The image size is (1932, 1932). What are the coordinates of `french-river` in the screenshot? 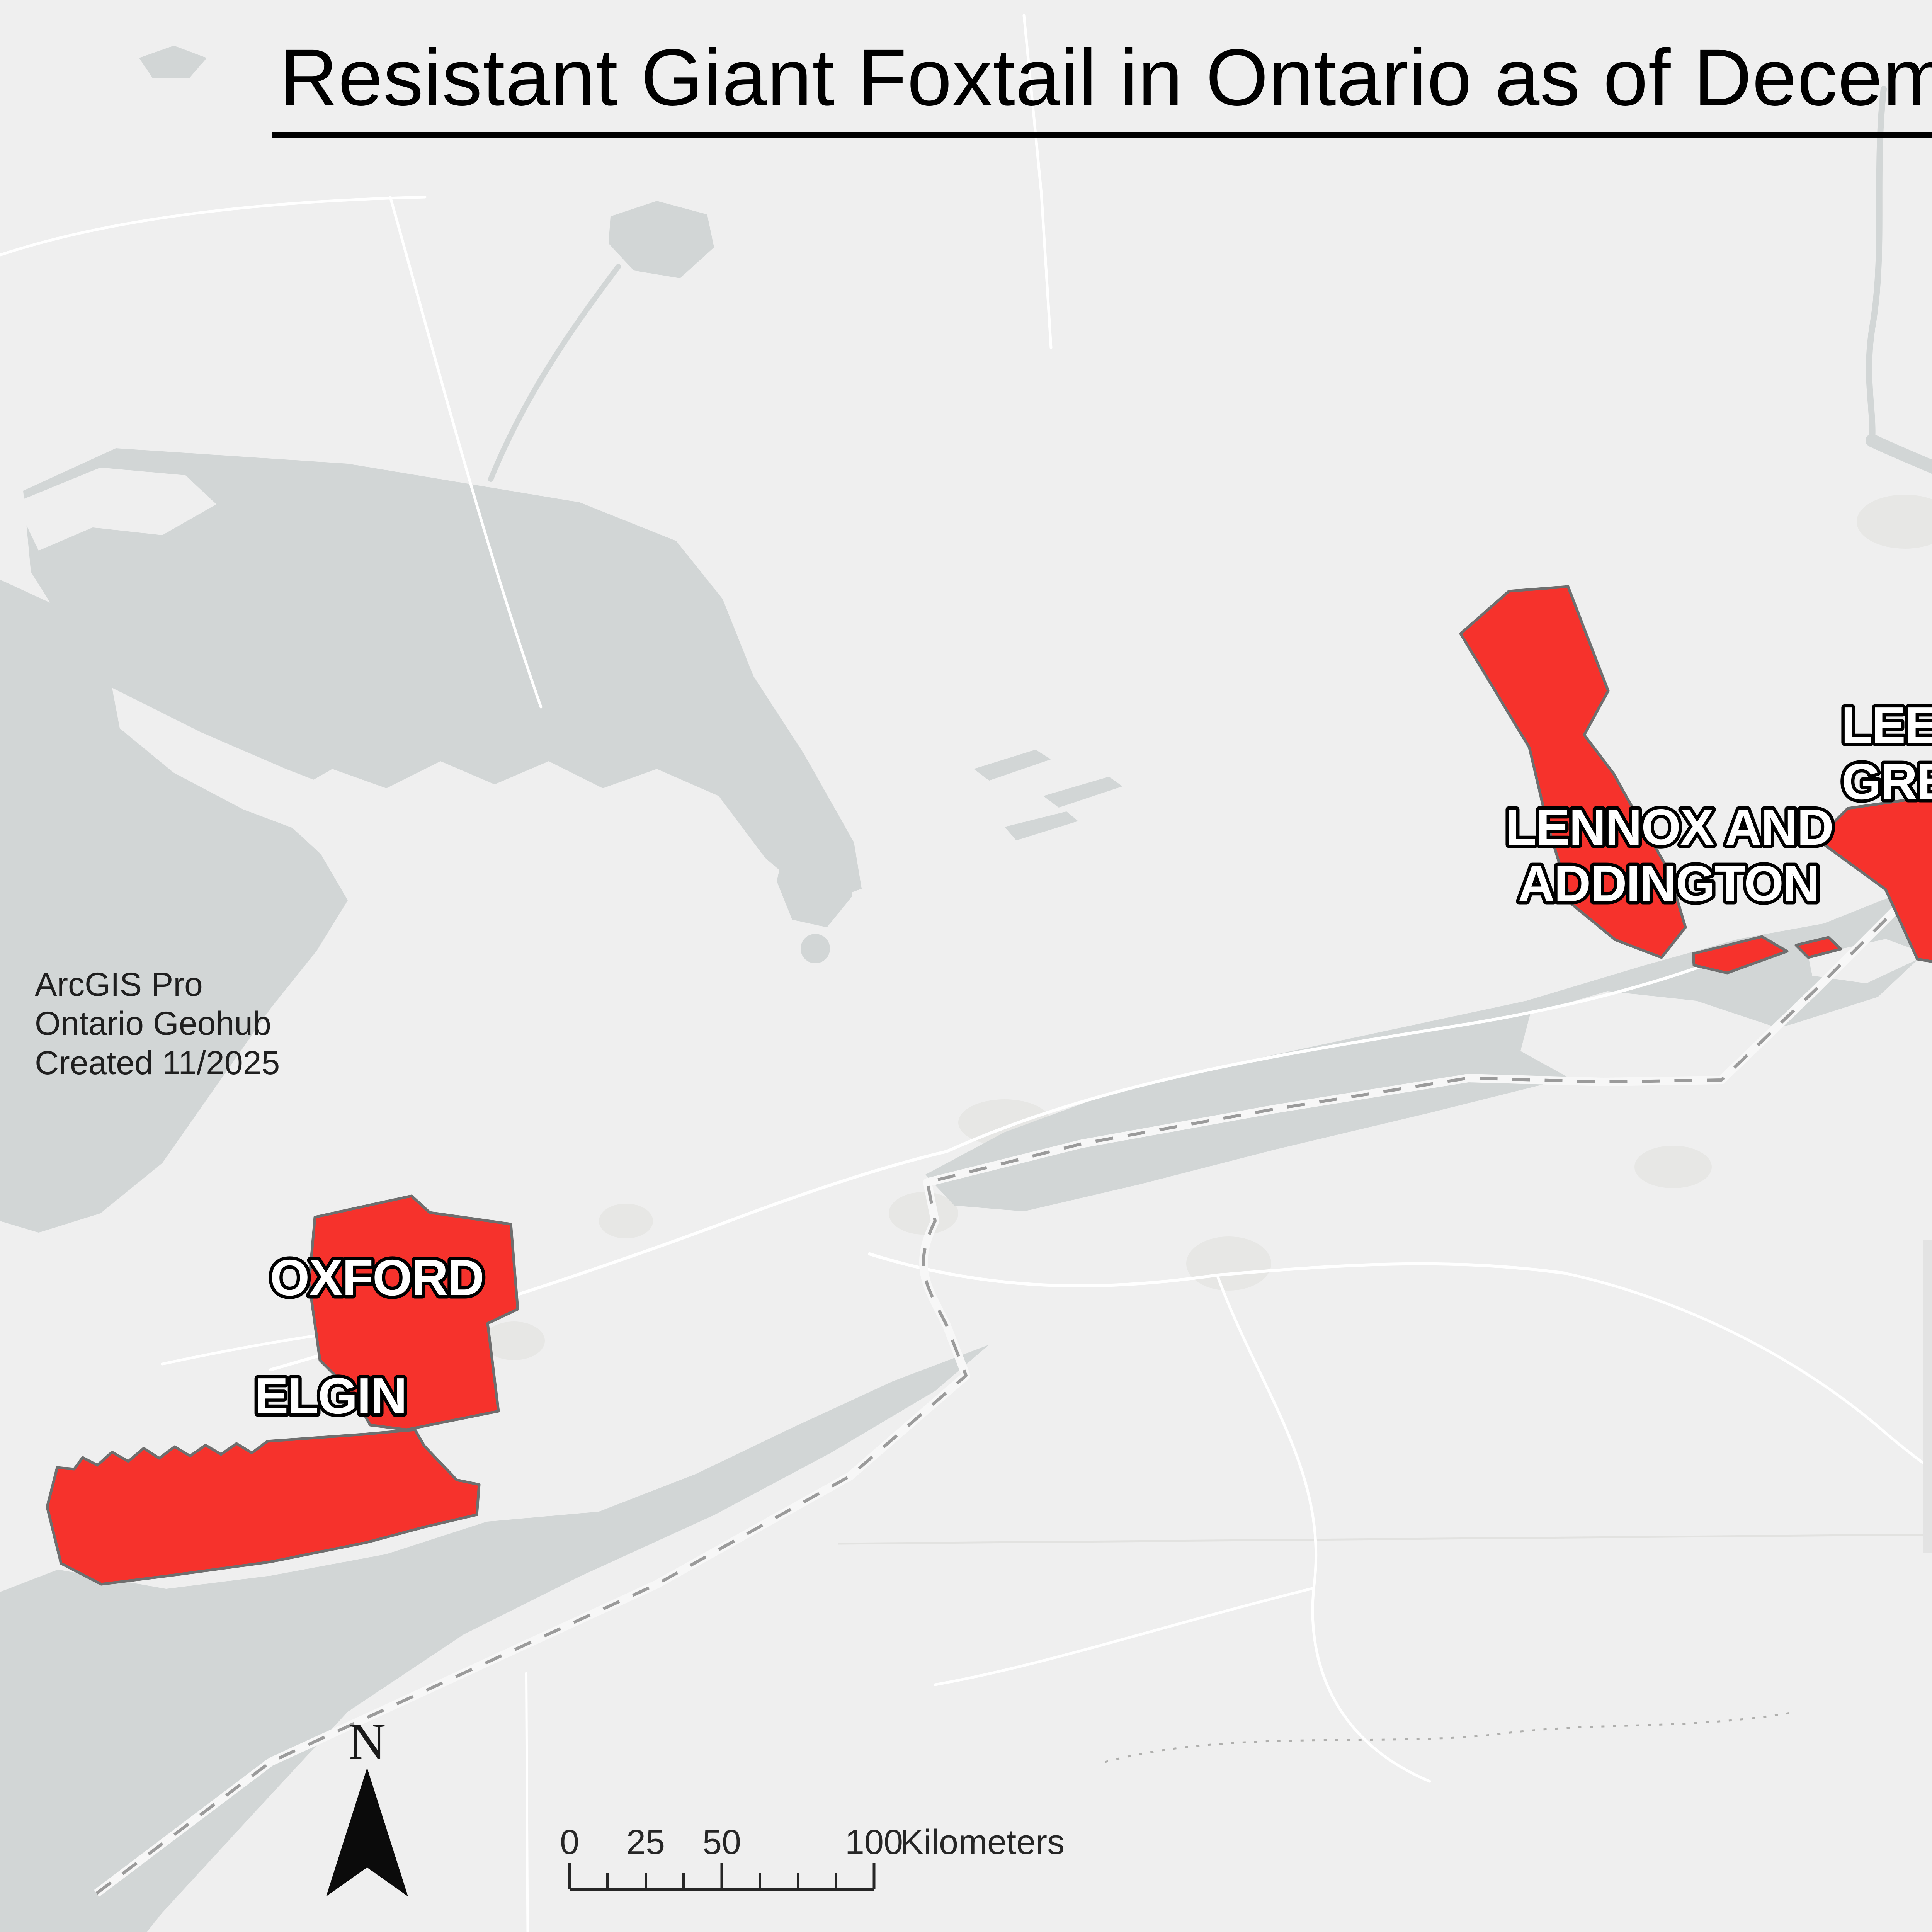 It's located at (554, 373).